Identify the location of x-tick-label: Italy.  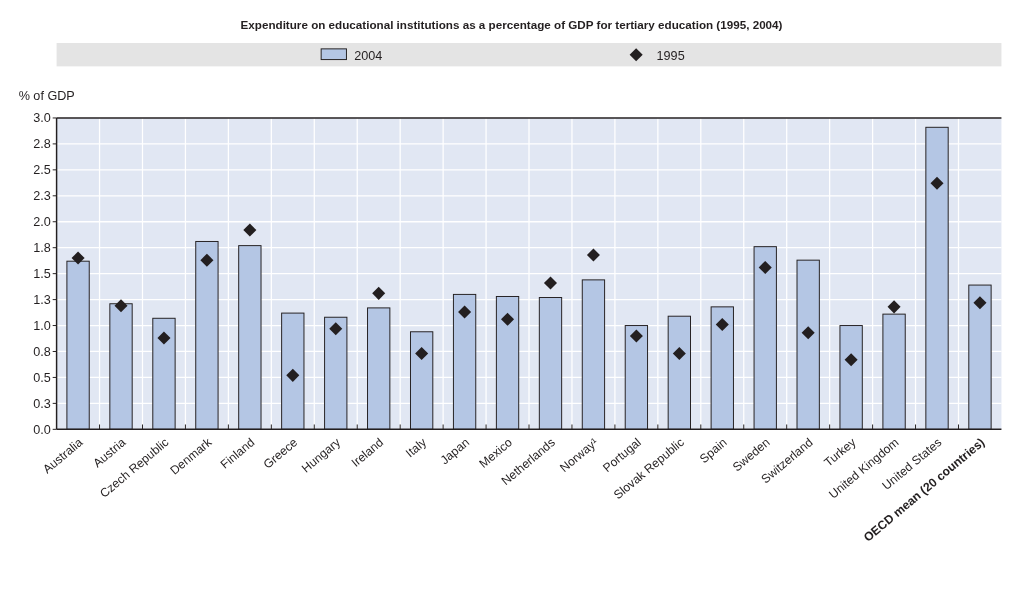
(416, 447).